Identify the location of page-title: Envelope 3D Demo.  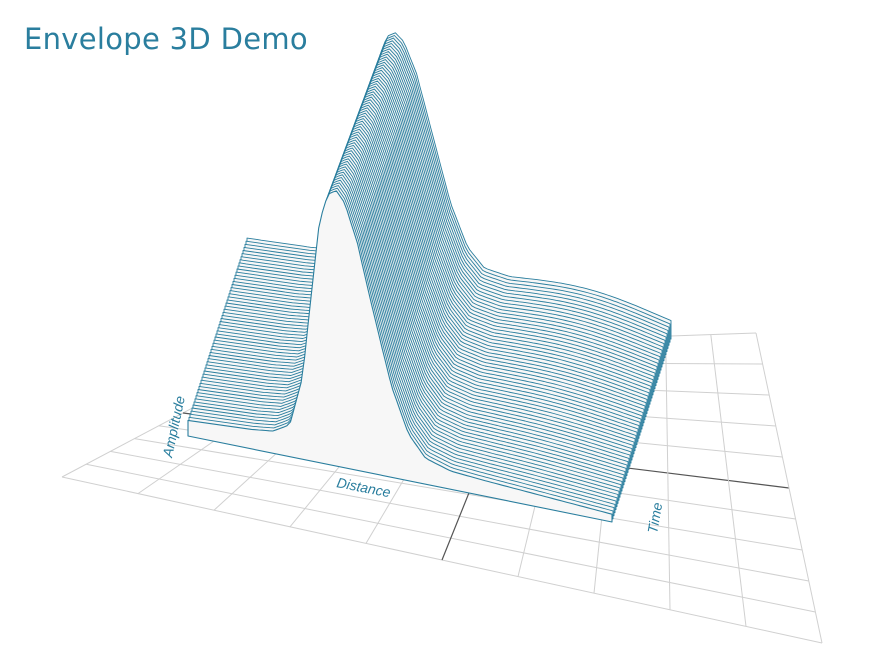
(166, 39).